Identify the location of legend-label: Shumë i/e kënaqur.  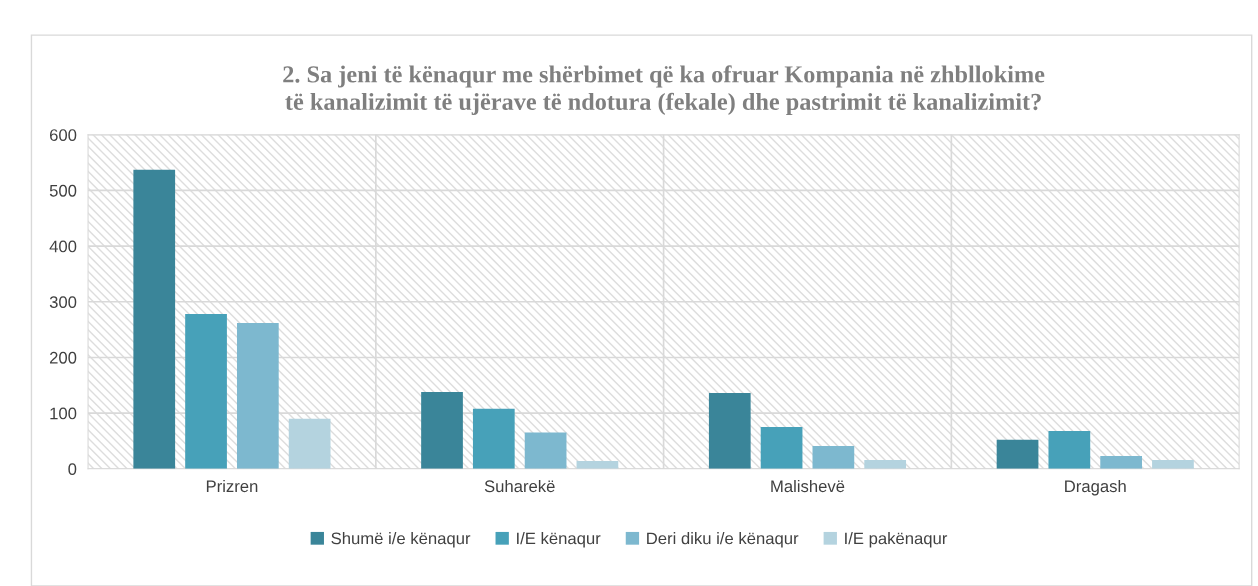
(401, 540).